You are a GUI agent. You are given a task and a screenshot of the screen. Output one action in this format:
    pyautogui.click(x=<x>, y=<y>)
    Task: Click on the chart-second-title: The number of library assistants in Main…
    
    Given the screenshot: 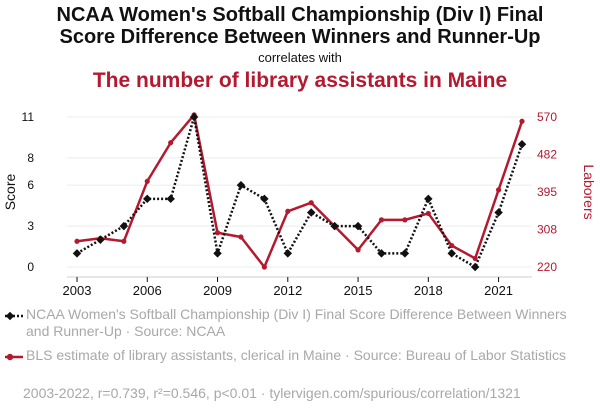 What is the action you would take?
    pyautogui.click(x=300, y=80)
    